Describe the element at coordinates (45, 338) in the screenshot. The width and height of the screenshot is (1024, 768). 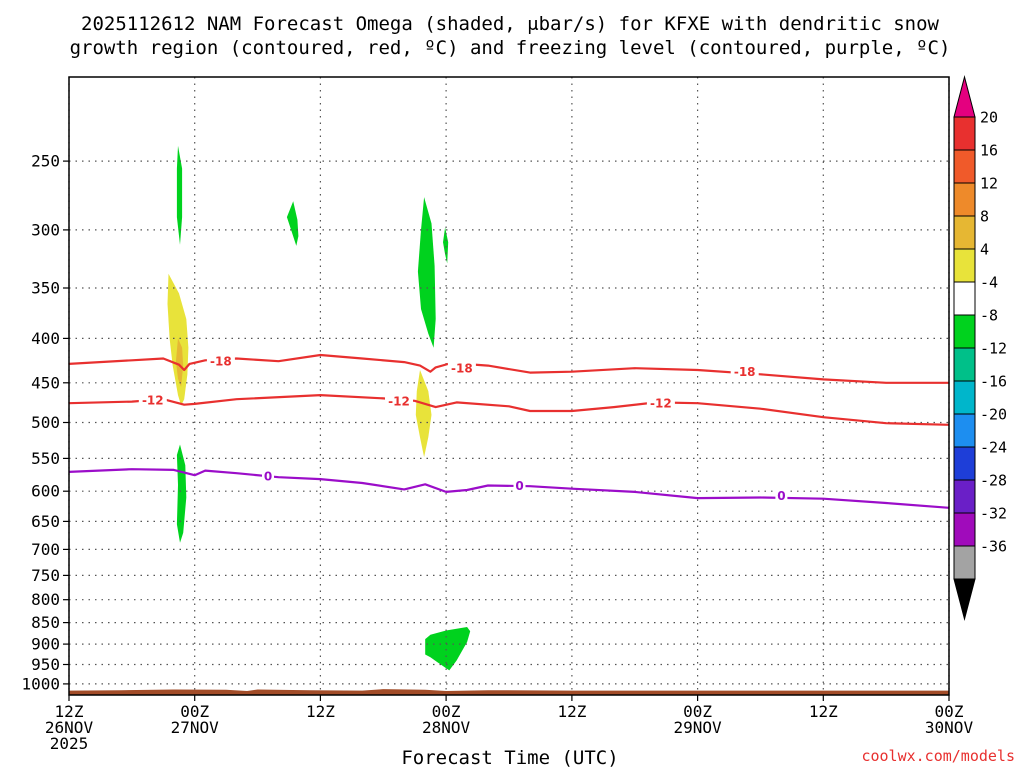
I see `y-tick-label-400: 400` at that location.